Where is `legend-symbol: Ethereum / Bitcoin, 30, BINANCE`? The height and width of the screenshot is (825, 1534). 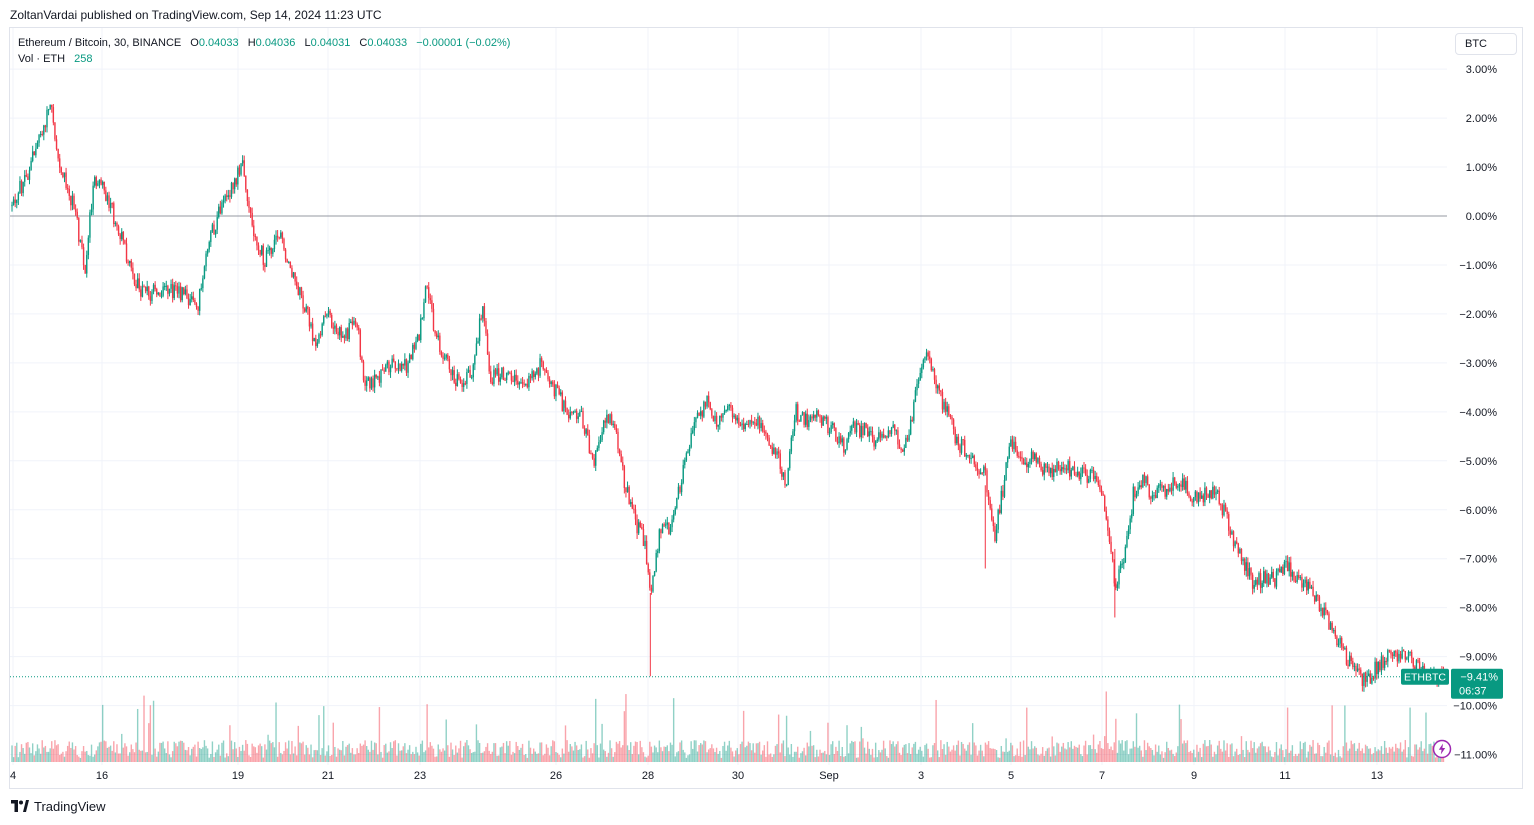
legend-symbol: Ethereum / Bitcoin, 30, BINANCE is located at coordinates (100, 43).